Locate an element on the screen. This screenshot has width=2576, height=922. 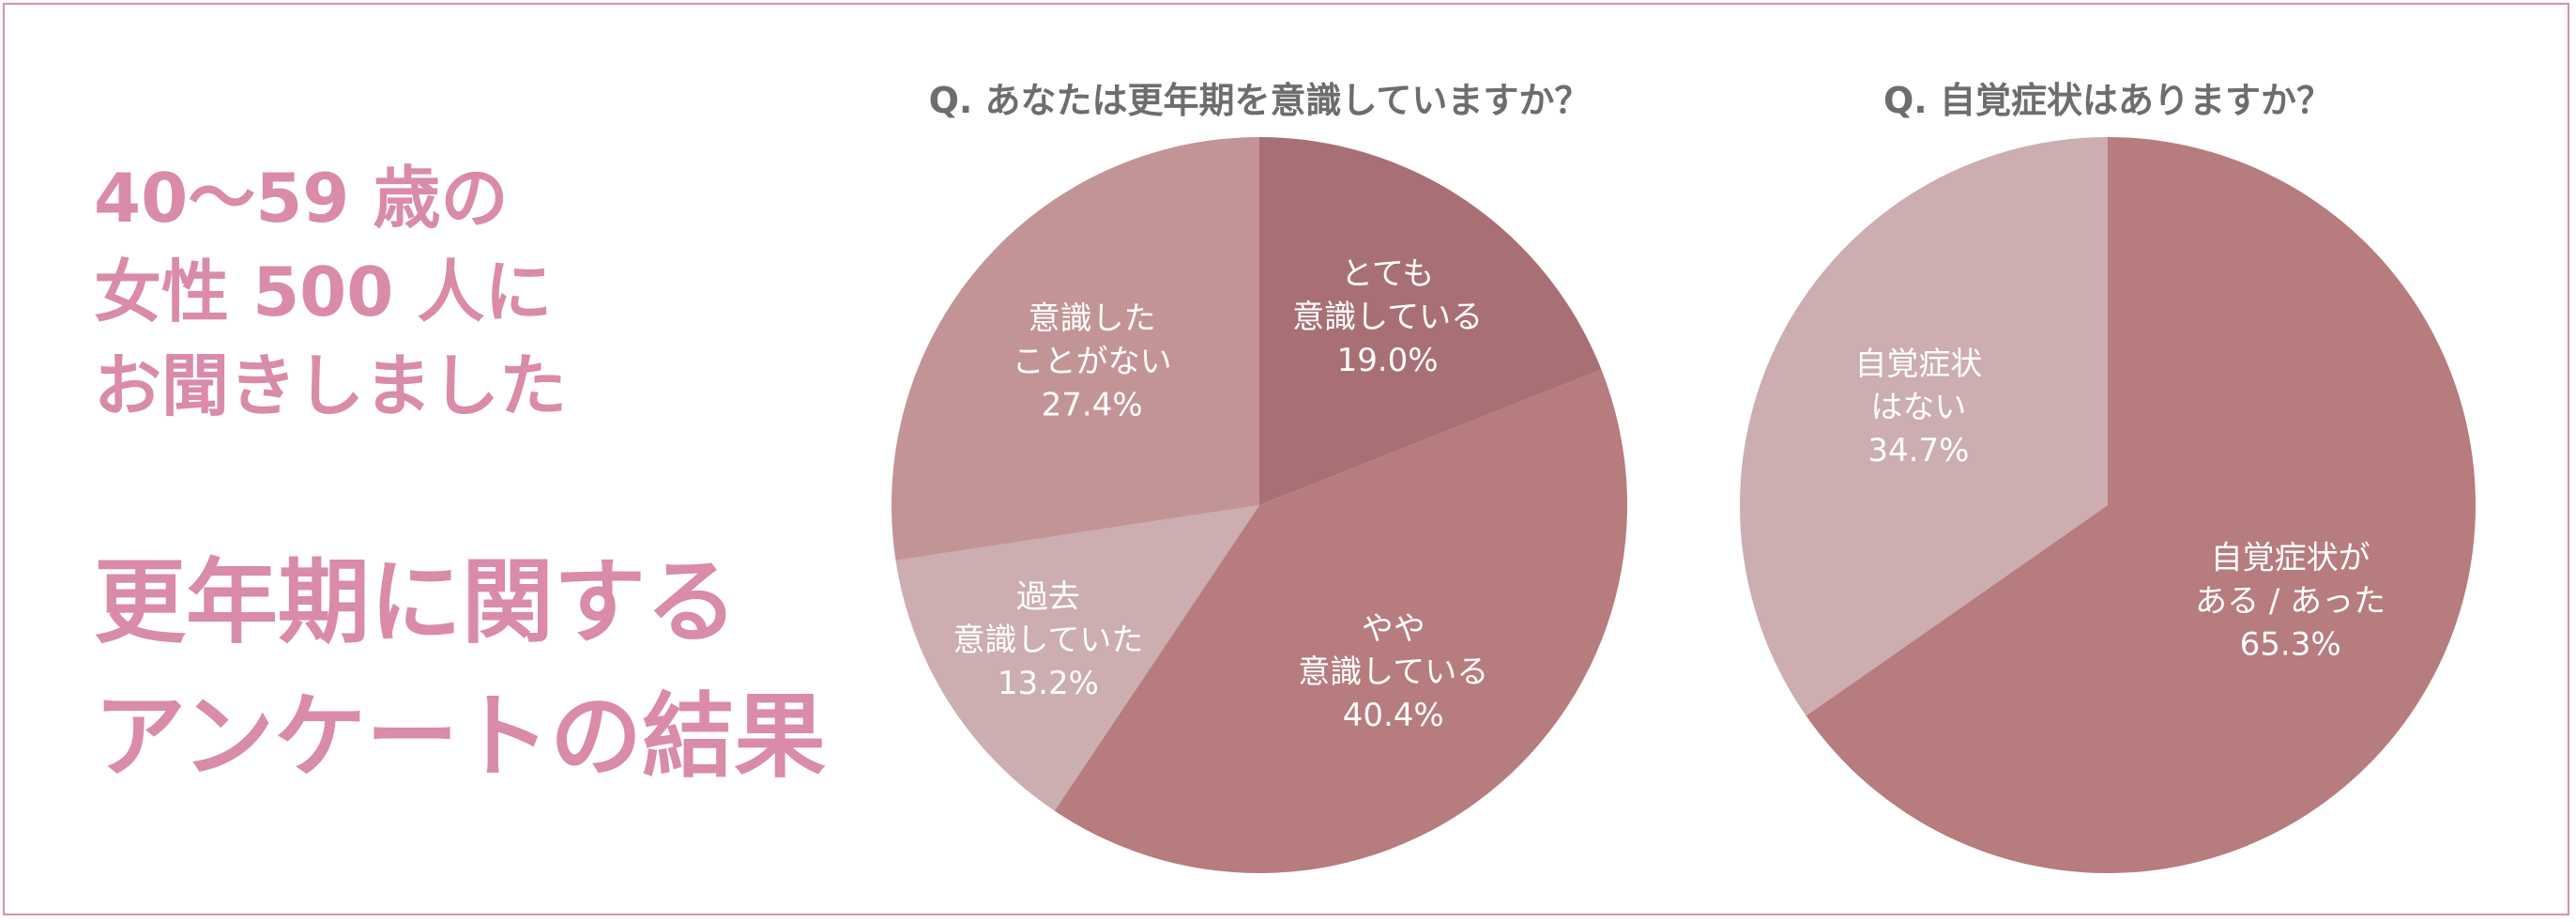
pie-1-slice-1-label: 意識している is located at coordinates (1387, 317).